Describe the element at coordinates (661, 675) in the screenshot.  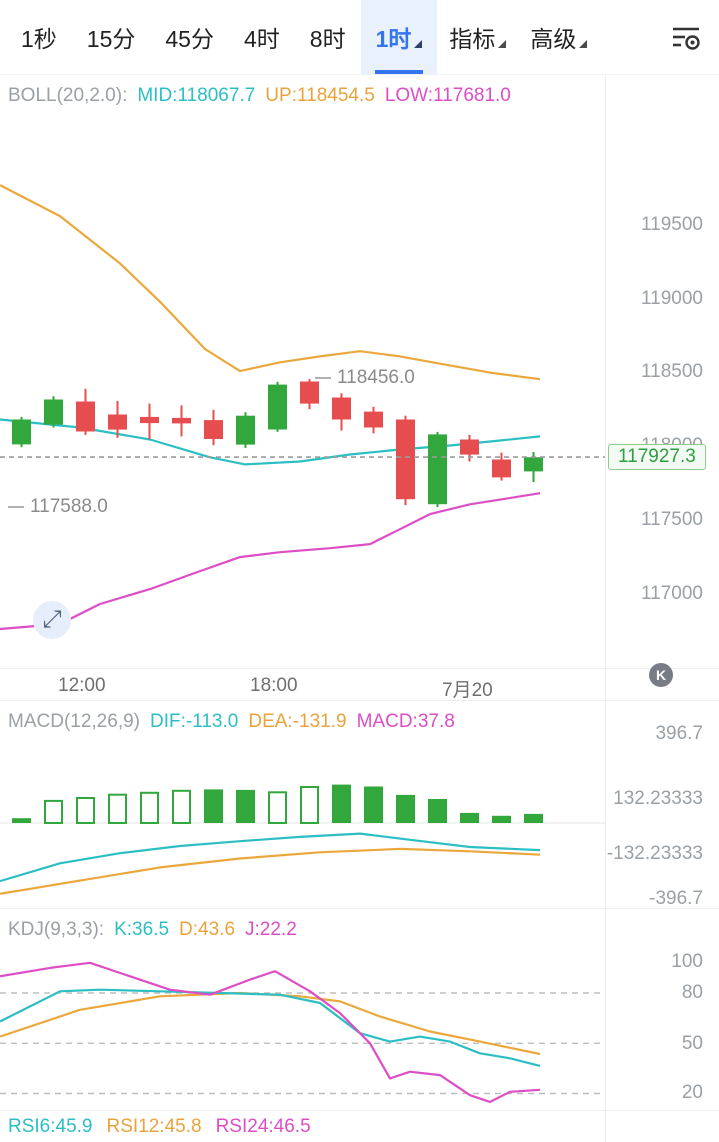
I see `k-line-badge: K` at that location.